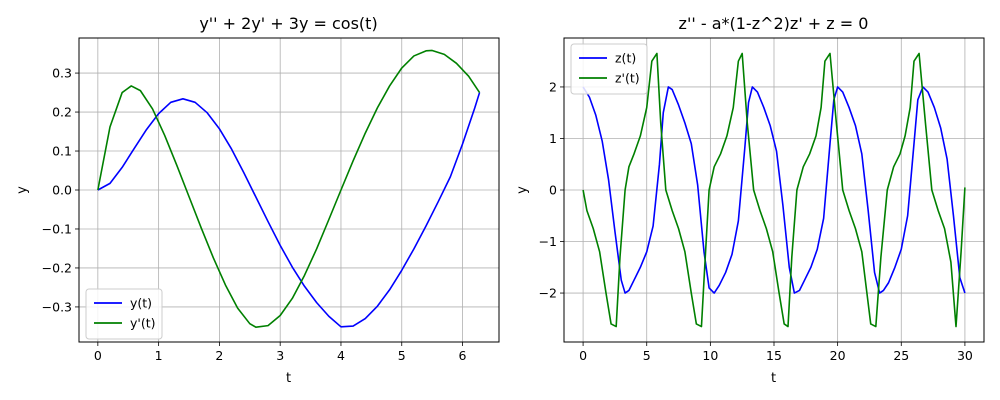 The height and width of the screenshot is (400, 1000). Describe the element at coordinates (141, 303) in the screenshot. I see `legend-label: y(t)` at that location.